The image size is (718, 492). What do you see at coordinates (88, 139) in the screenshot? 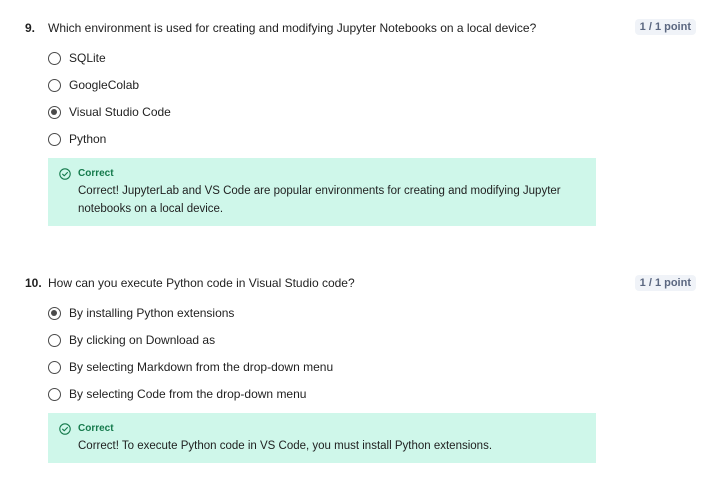
I see `option-label: Python` at bounding box center [88, 139].